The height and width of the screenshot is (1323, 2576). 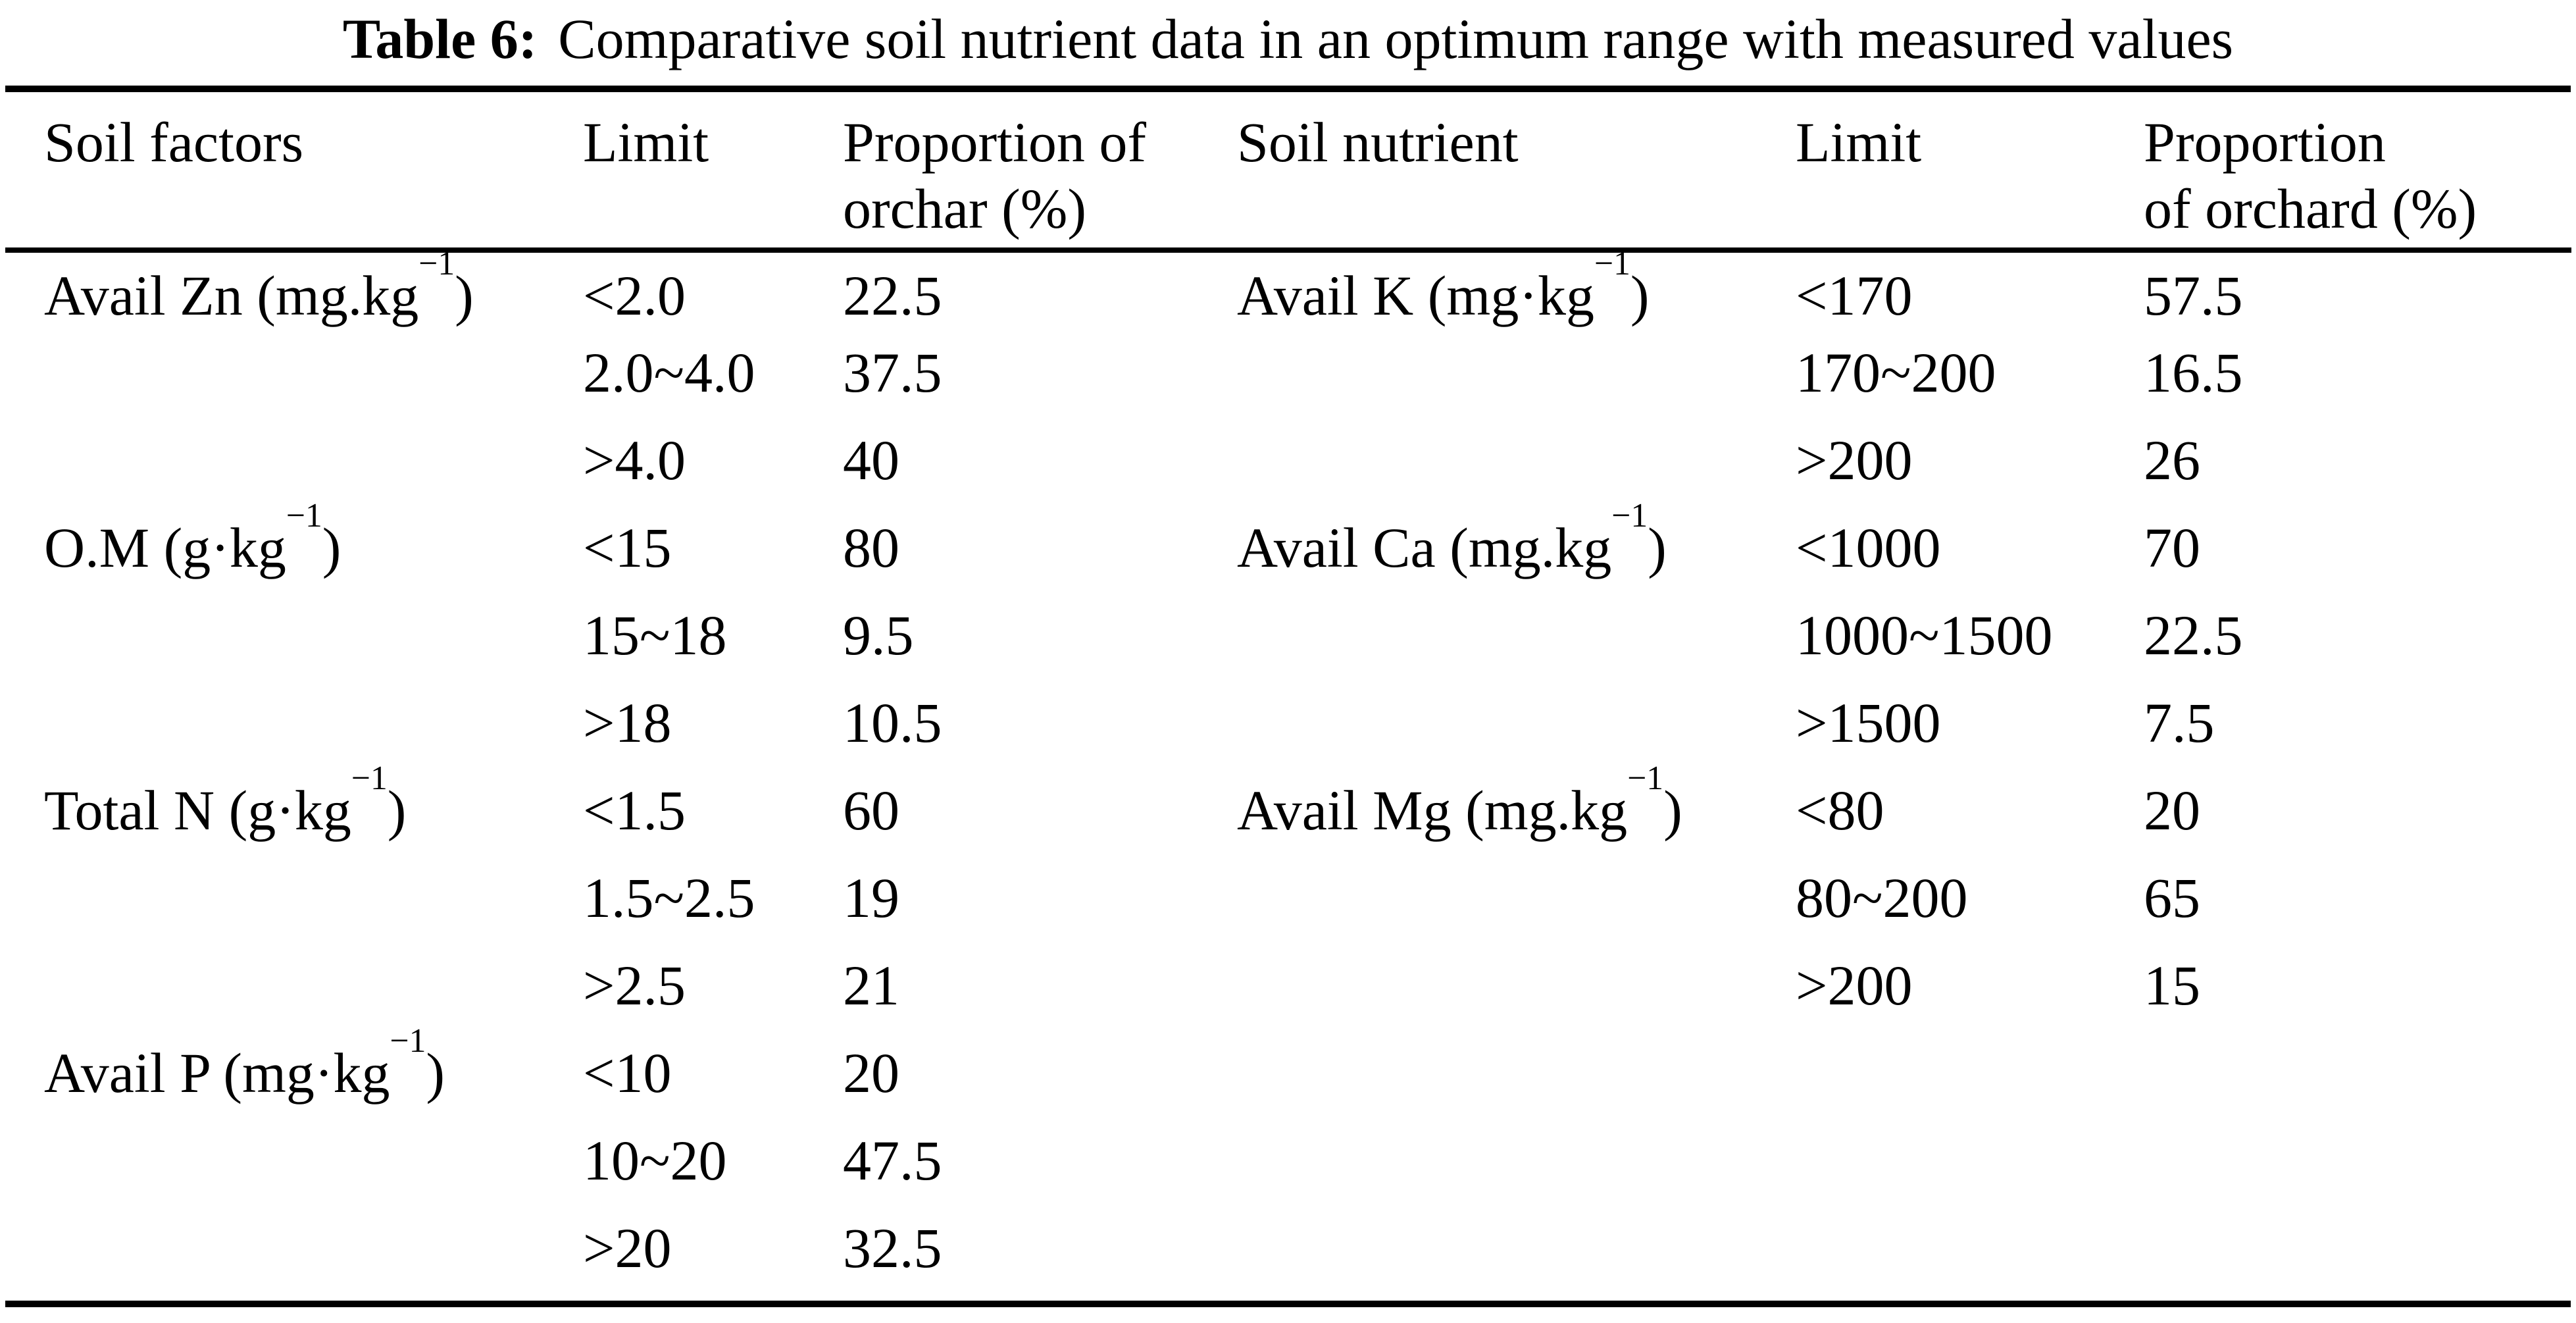 I want to click on column-header-soil-factors: Soil factors, so click(x=294, y=172).